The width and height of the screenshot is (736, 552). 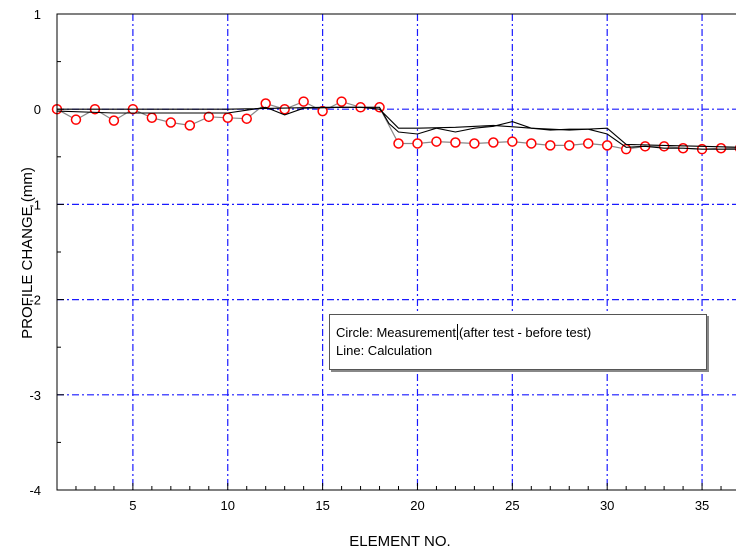 What do you see at coordinates (607, 505) in the screenshot?
I see `x-tick-label: 30` at bounding box center [607, 505].